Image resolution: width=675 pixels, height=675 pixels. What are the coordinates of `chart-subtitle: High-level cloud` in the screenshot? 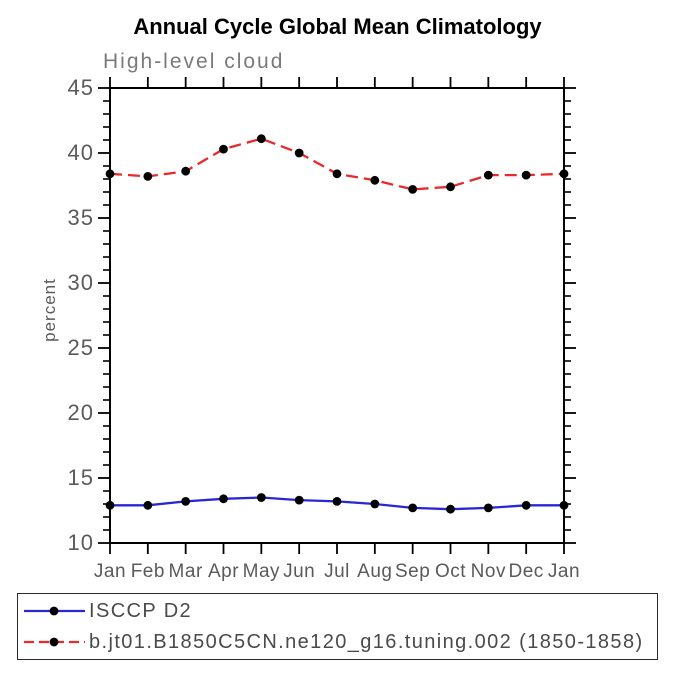 It's located at (194, 61).